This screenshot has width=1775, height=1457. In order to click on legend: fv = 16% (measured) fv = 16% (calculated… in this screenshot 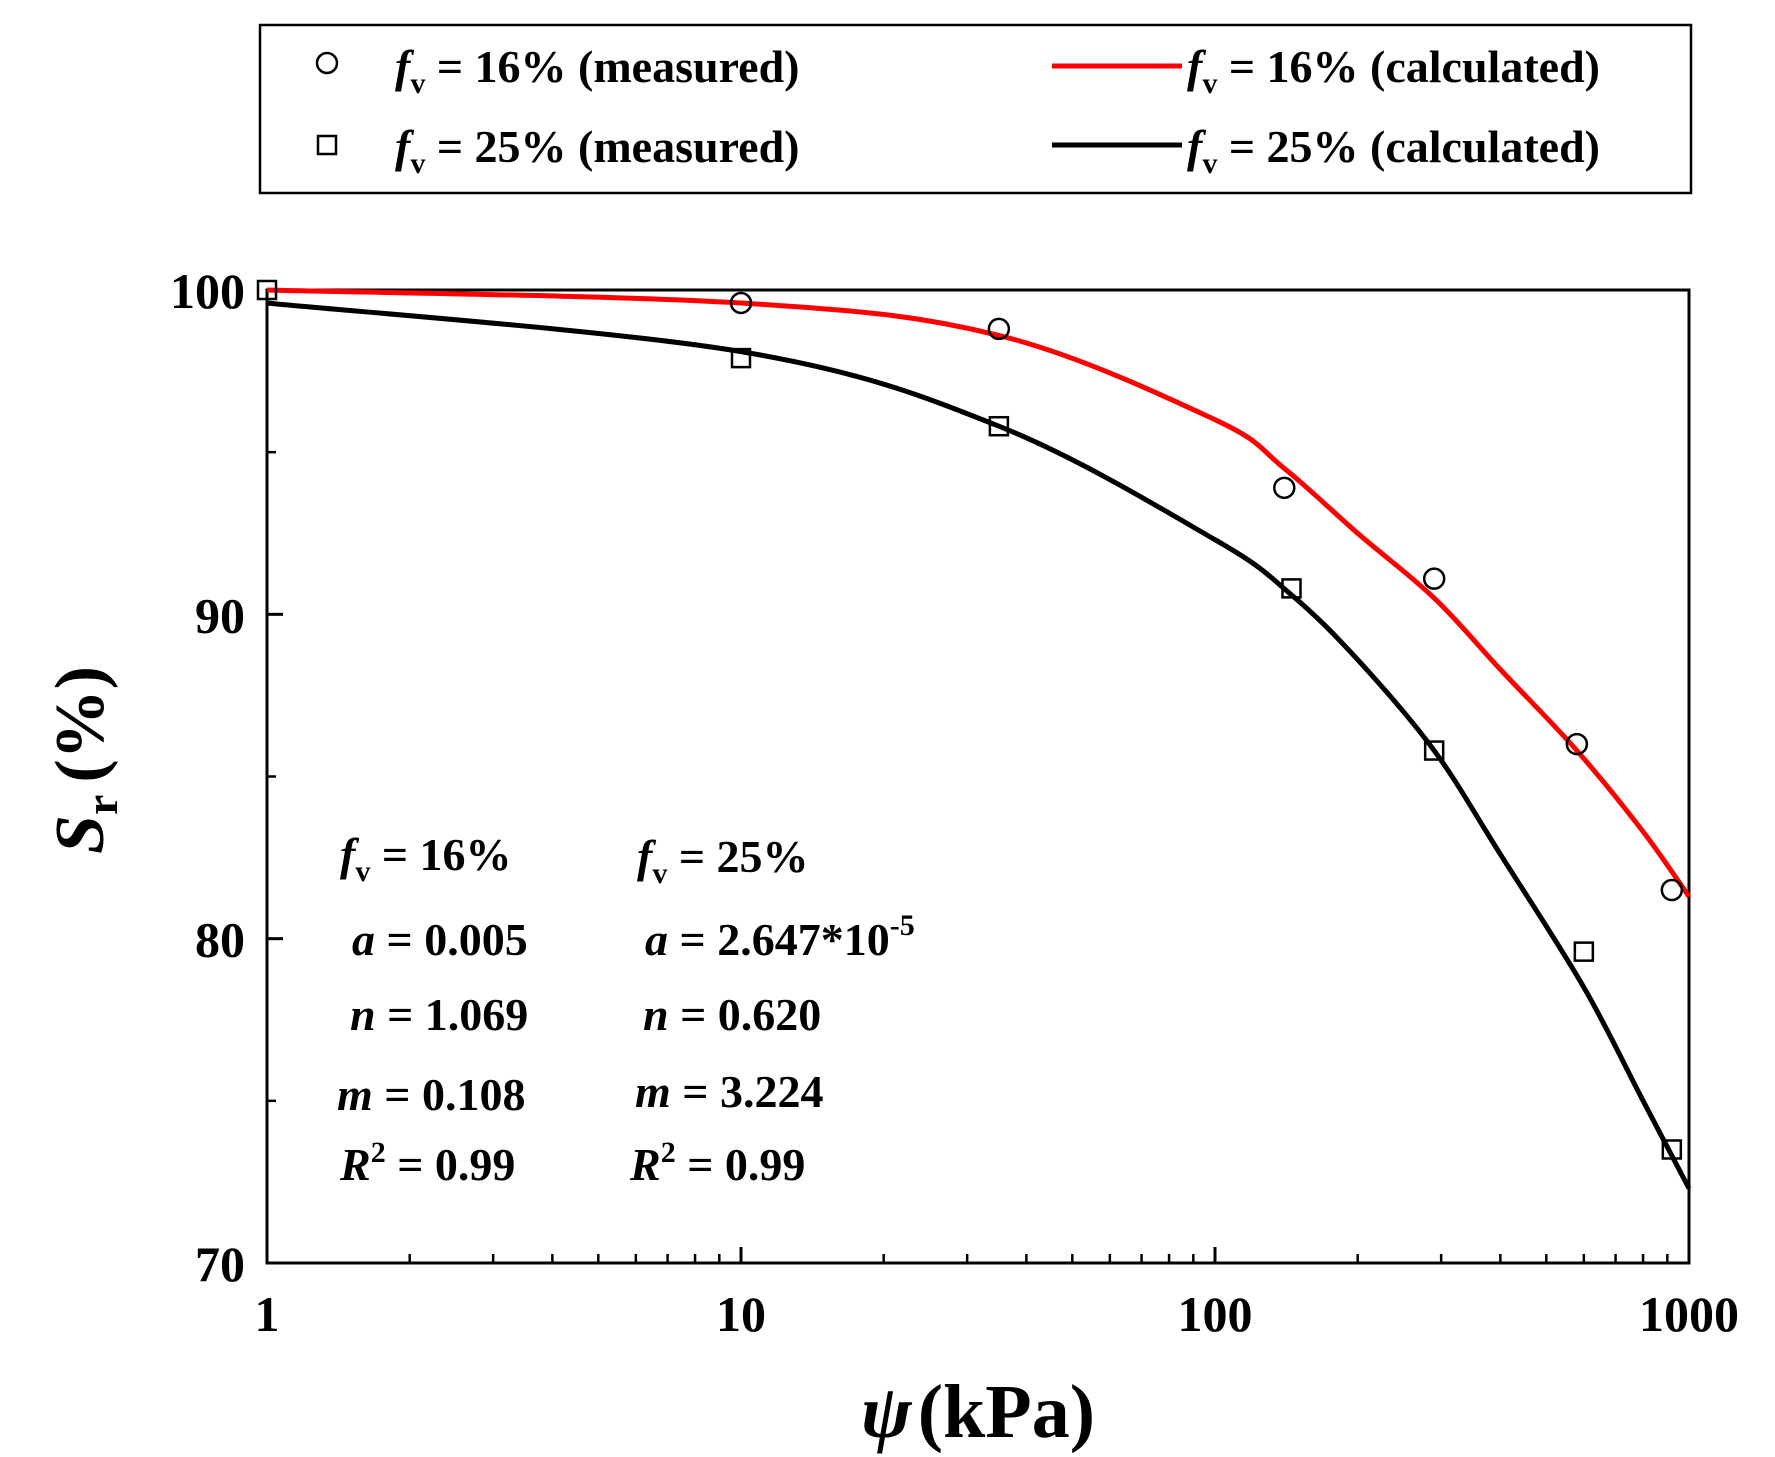, I will do `click(975, 109)`.